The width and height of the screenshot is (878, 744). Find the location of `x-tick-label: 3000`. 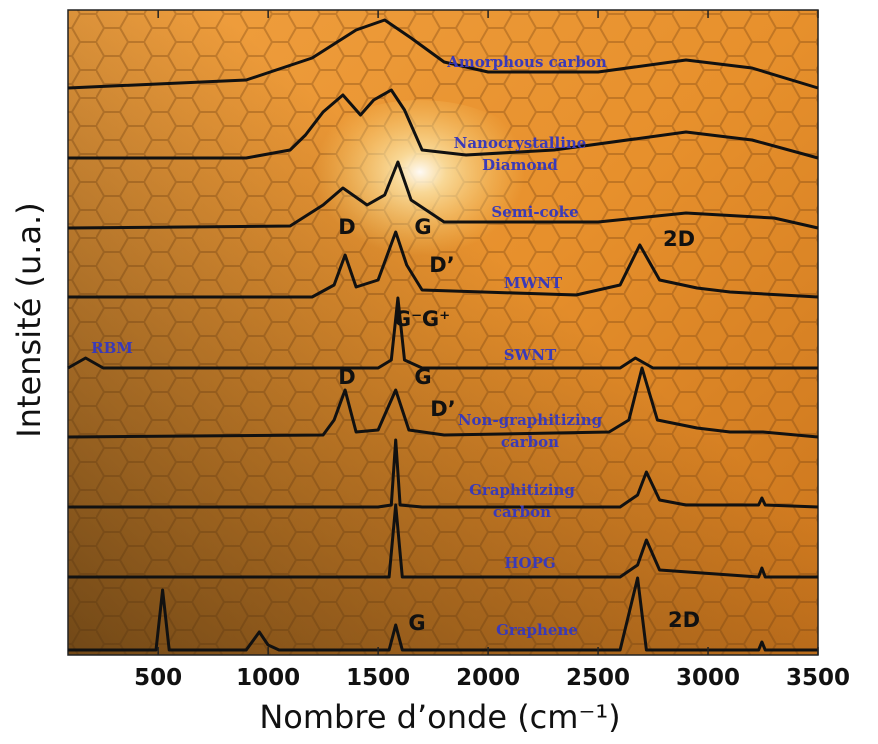

x-tick-label: 3000 is located at coordinates (708, 678).